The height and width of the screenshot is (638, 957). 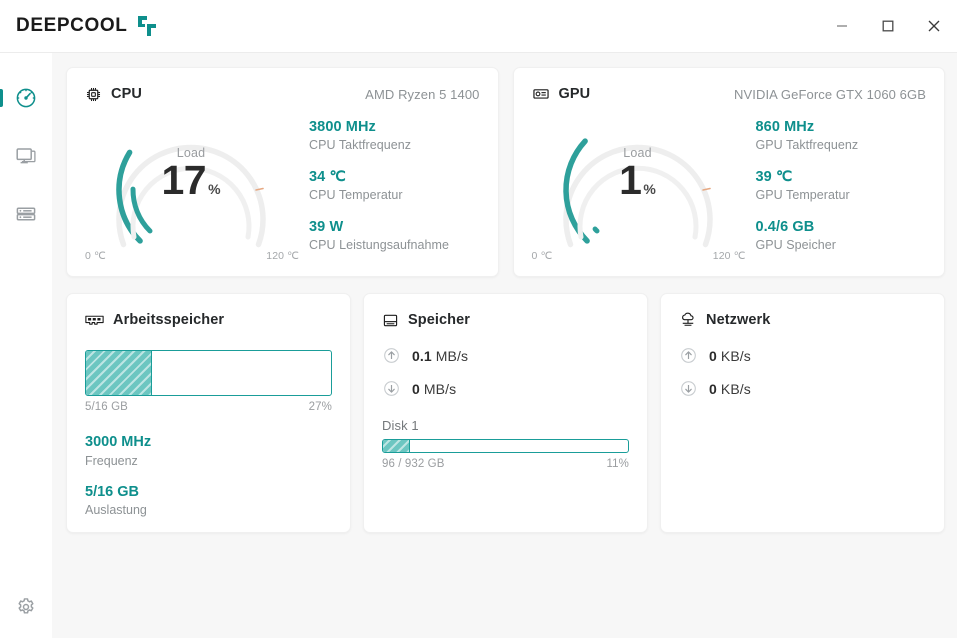 I want to click on gpu-stat-temp: 39 ℃ GPU Temperatur, so click(x=841, y=186).